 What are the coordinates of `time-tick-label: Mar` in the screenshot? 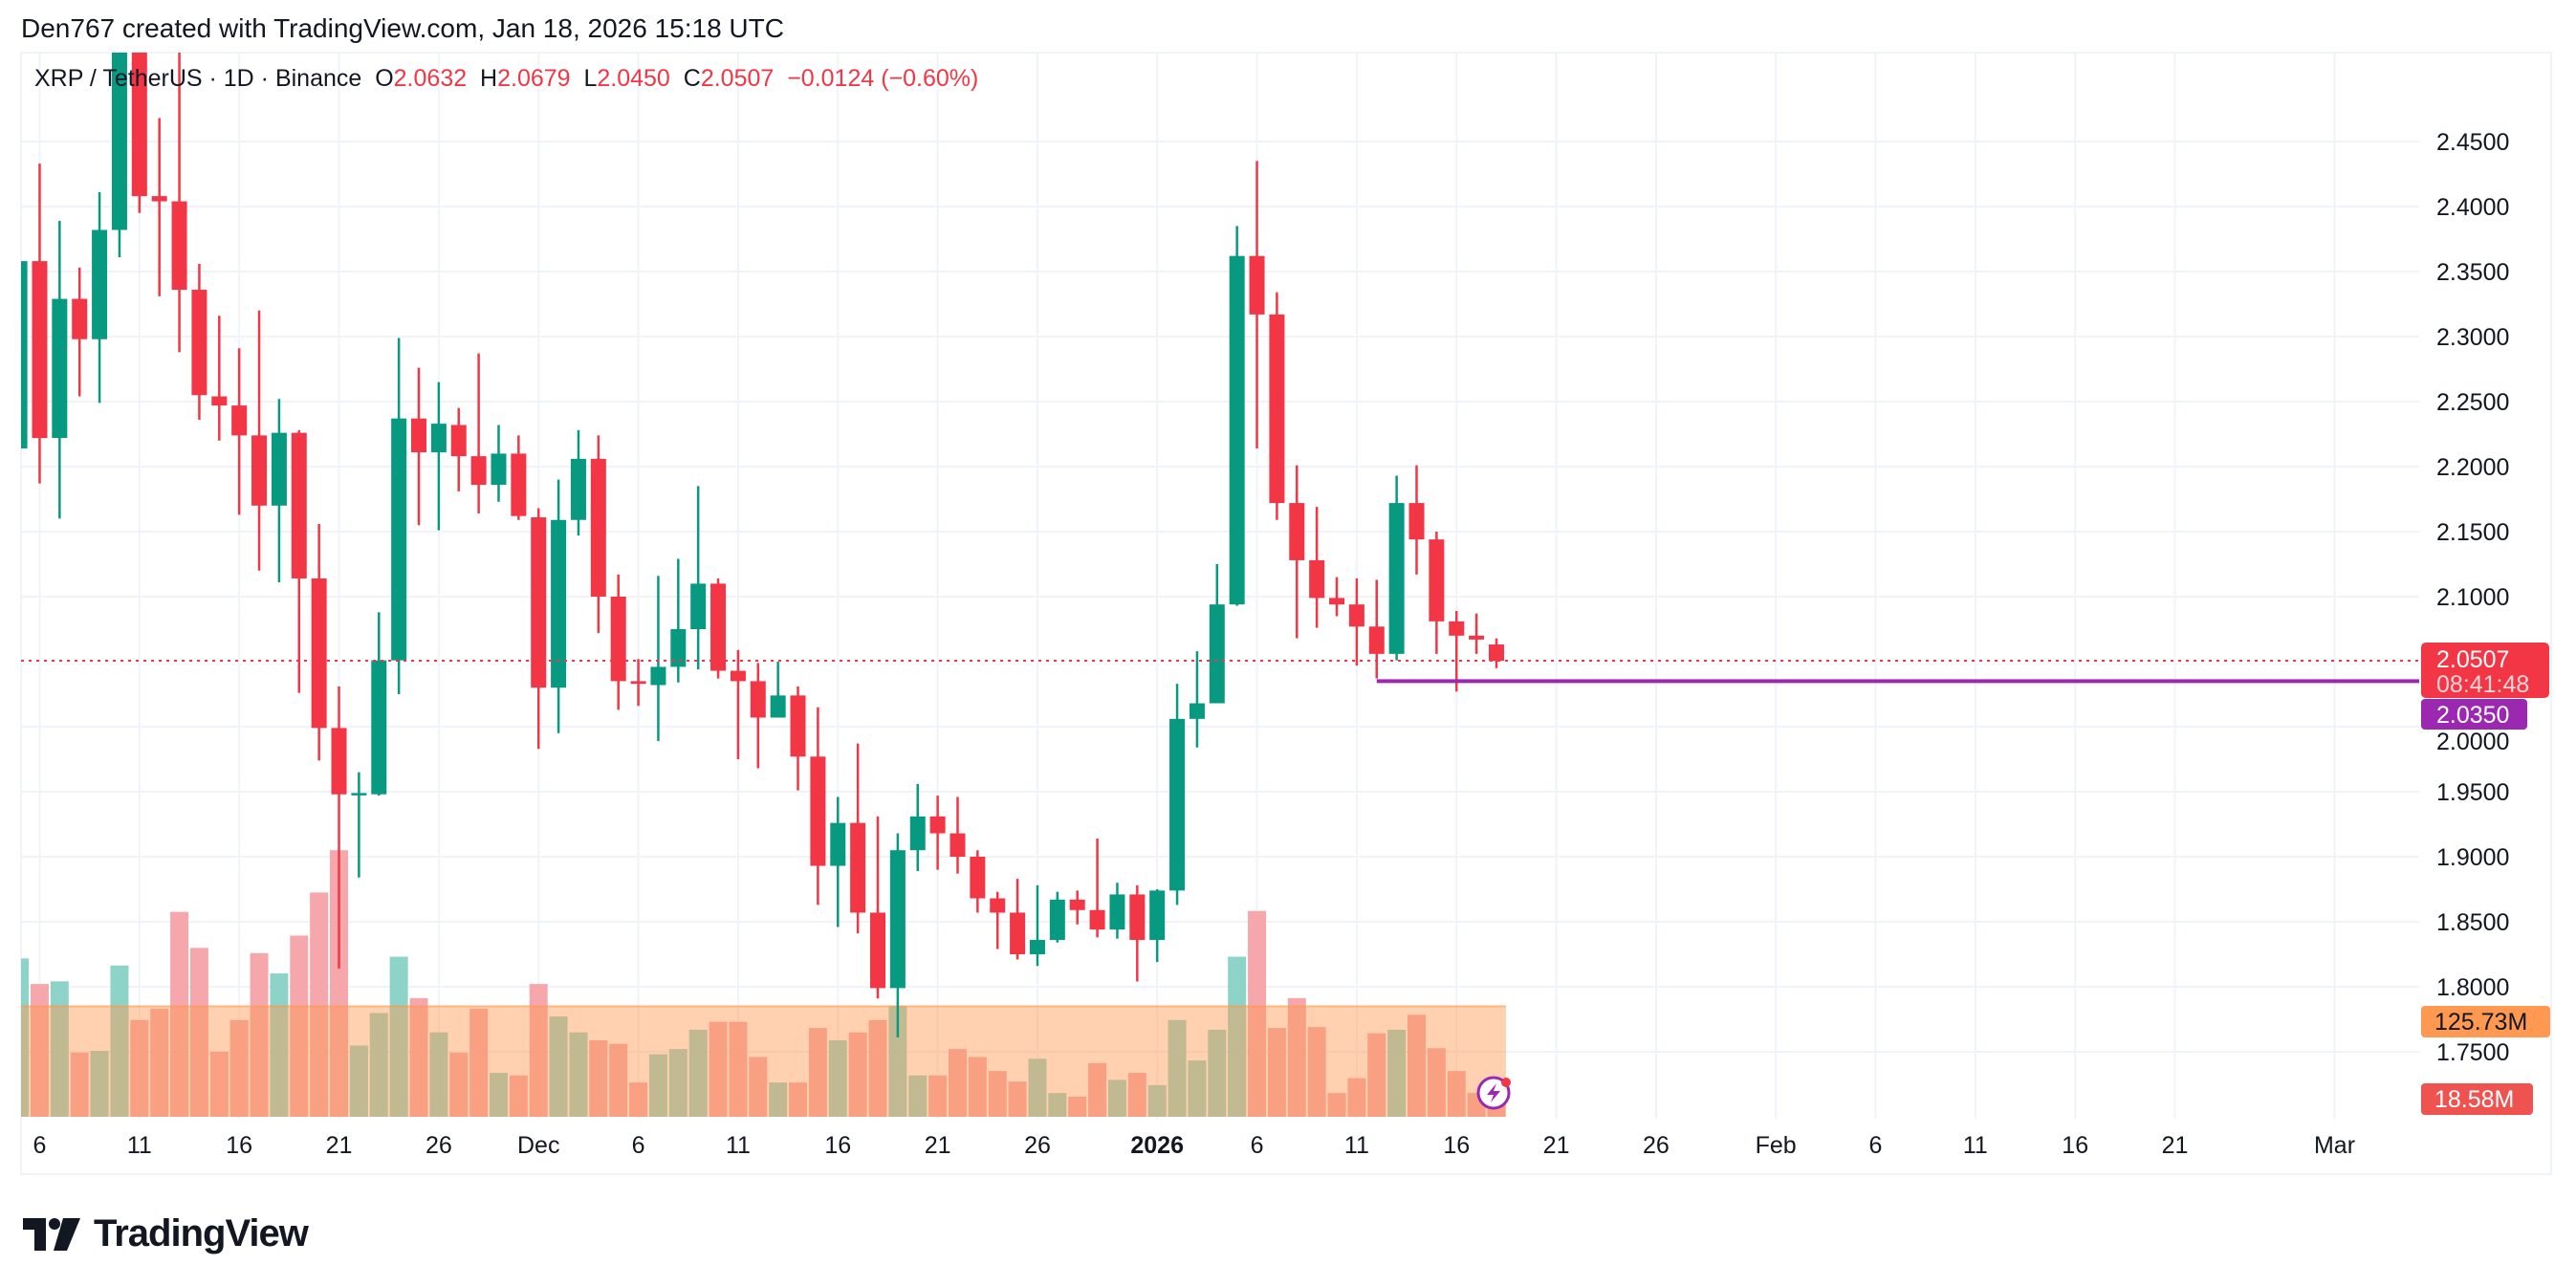 It's located at (2334, 1145).